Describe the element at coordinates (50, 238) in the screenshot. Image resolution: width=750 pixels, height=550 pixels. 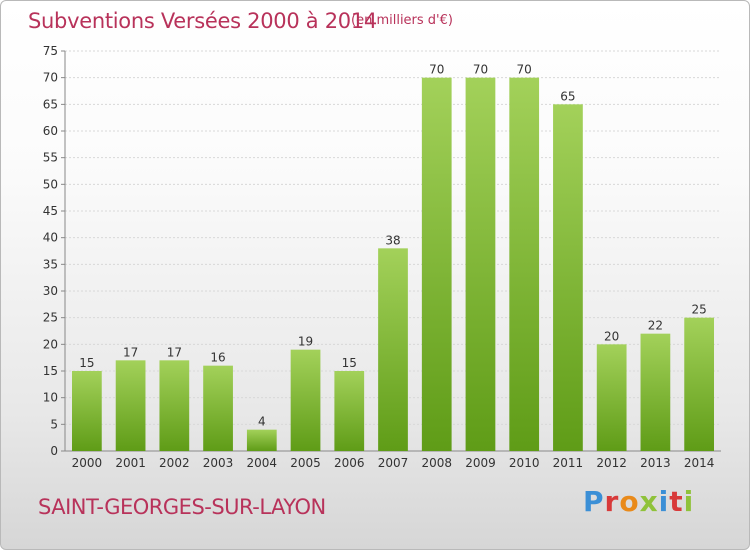
I see `y-tick-label: 40` at that location.